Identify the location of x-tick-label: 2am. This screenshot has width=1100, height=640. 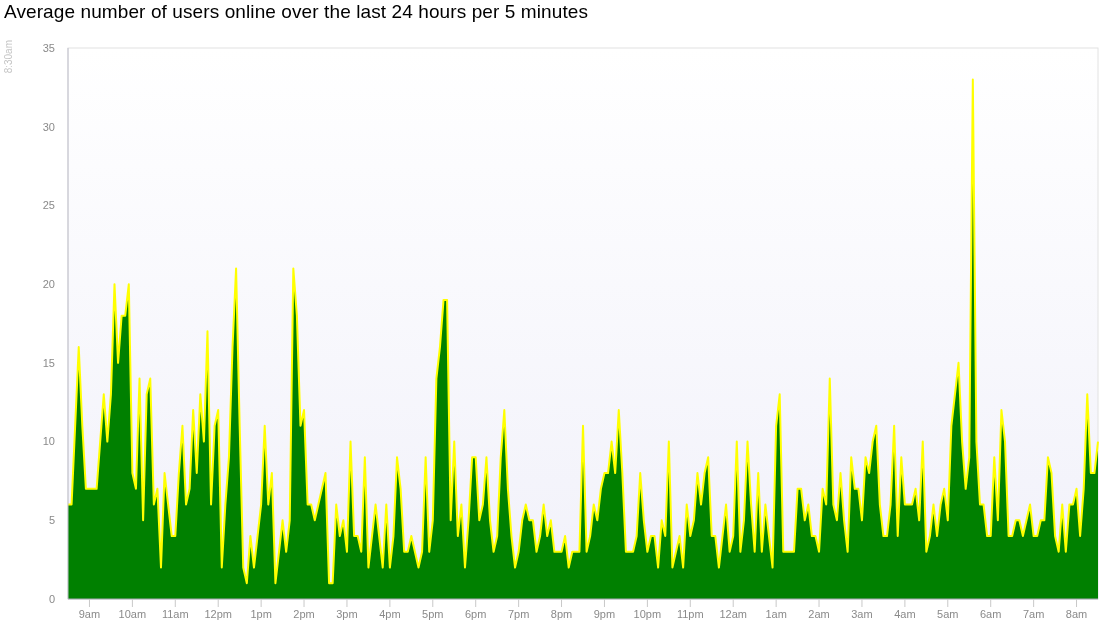
(819, 613).